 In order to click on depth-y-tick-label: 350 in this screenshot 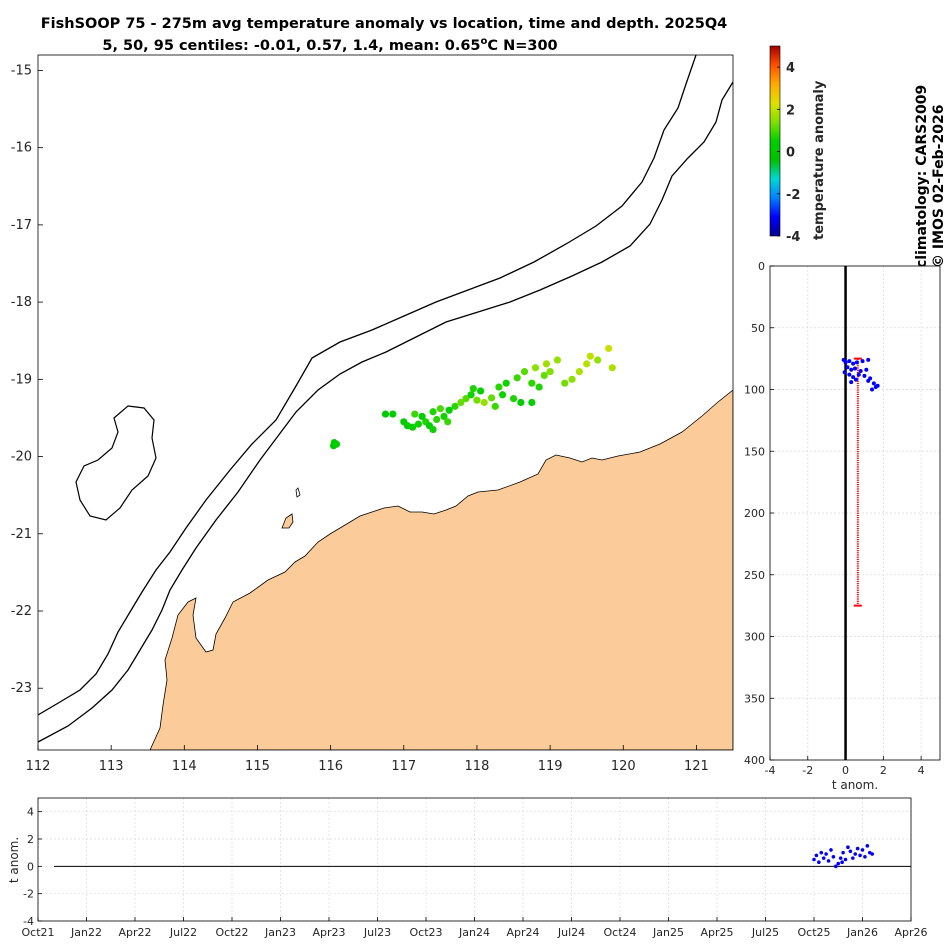, I will do `click(754, 698)`.